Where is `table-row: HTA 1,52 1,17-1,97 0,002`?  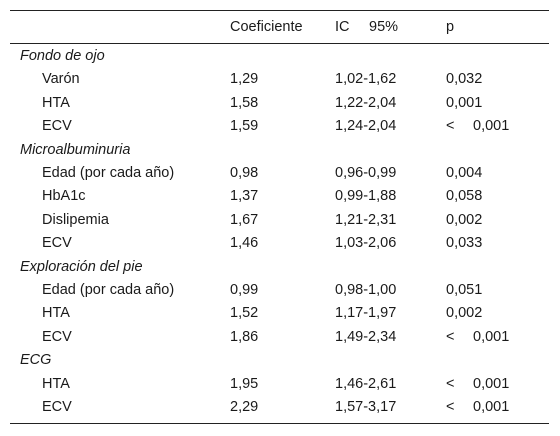
table-row: HTA 1,52 1,17-1,97 0,002 is located at coordinates (279, 312).